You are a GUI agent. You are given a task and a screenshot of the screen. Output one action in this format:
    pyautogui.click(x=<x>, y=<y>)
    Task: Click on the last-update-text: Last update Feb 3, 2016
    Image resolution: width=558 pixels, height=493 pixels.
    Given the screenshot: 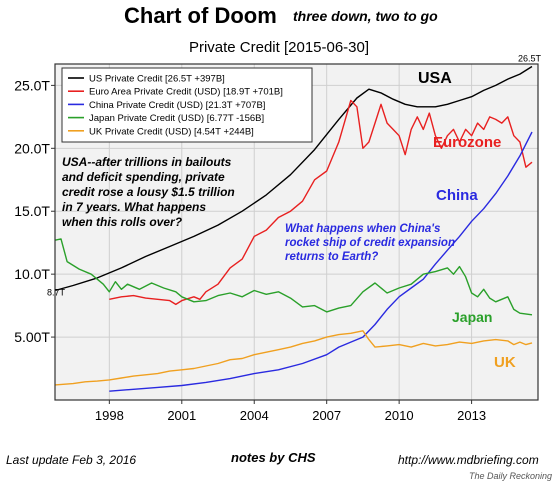 What is the action you would take?
    pyautogui.click(x=71, y=460)
    